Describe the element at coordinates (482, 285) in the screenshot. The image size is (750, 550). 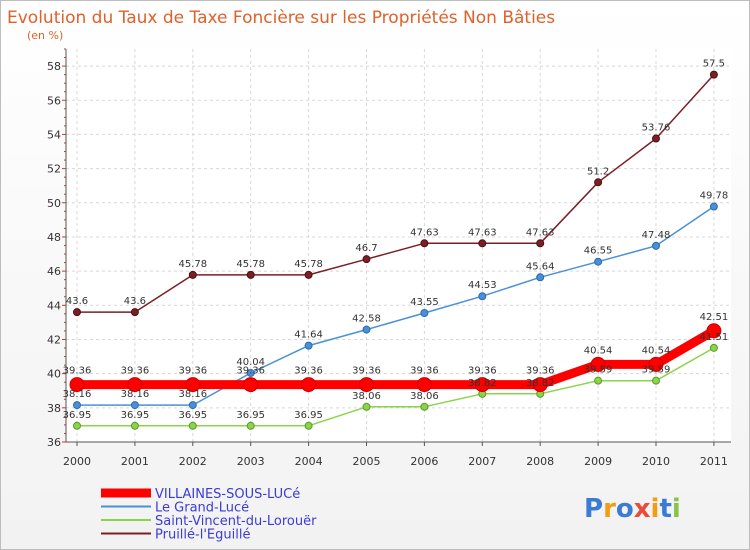
I see `data-label: 44.53` at that location.